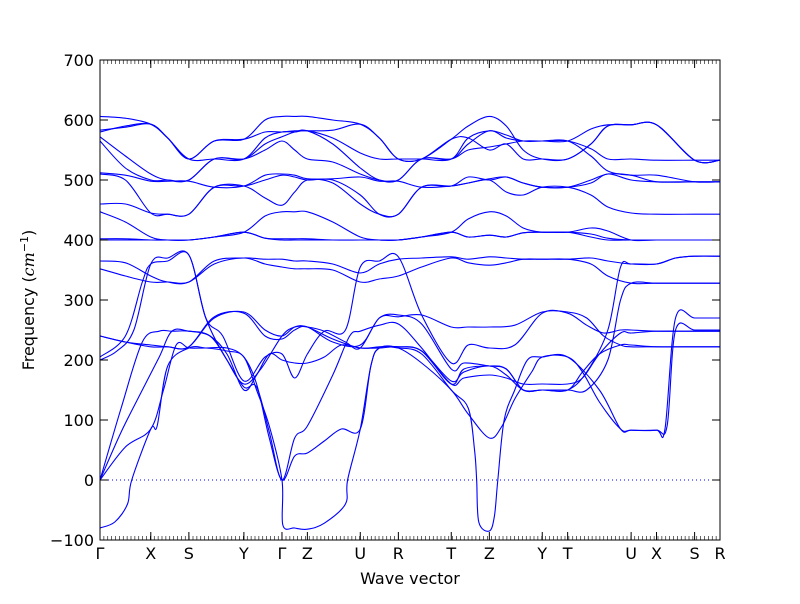 This screenshot has width=800, height=604. Describe the element at coordinates (78, 420) in the screenshot. I see `y-tick-label: 100` at that location.